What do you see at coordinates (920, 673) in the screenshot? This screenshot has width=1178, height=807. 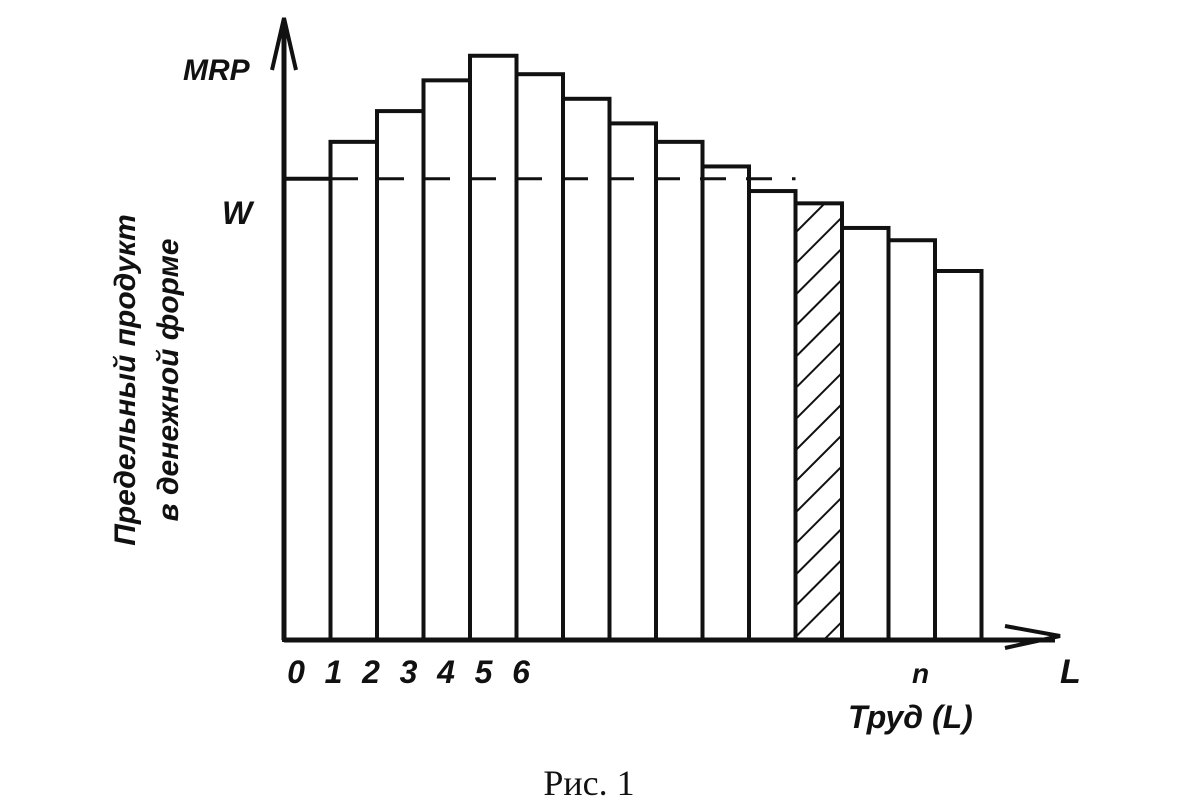 I see `x-tick-label: n` at bounding box center [920, 673].